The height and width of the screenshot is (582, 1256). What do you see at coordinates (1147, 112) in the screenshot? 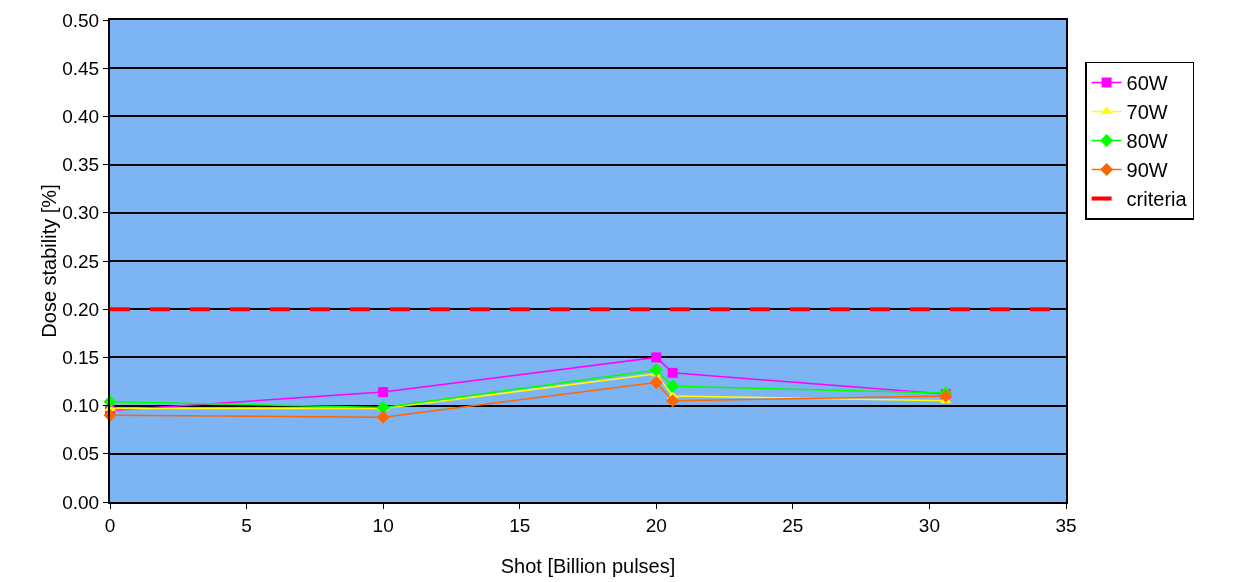
I see `legend-label: 70W` at bounding box center [1147, 112].